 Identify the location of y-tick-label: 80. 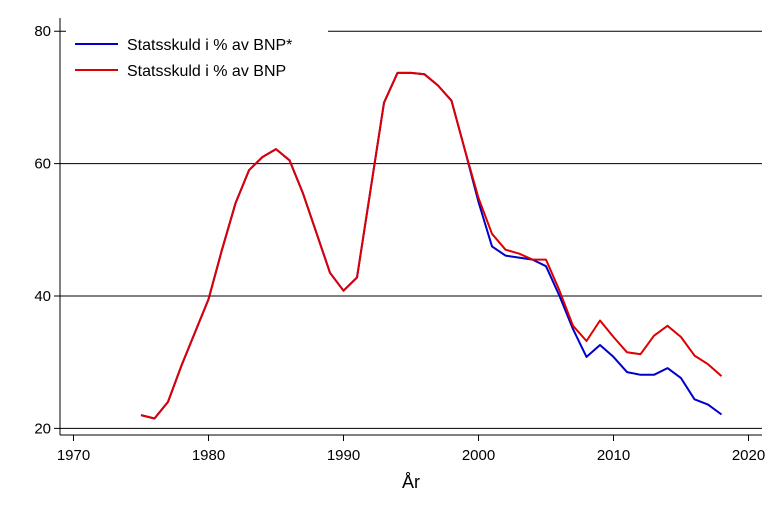
(42, 31).